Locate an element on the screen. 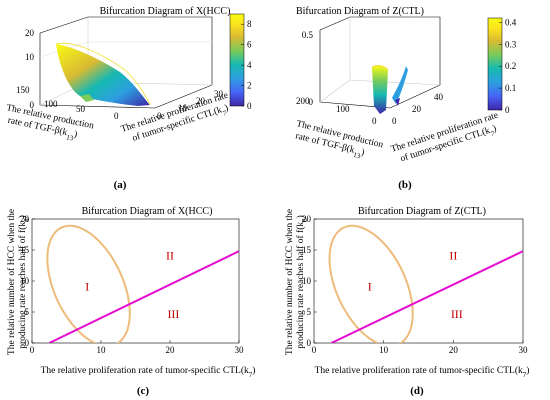  colorbar-ticks: 0 2 4 6 8 is located at coordinates (246, 65).